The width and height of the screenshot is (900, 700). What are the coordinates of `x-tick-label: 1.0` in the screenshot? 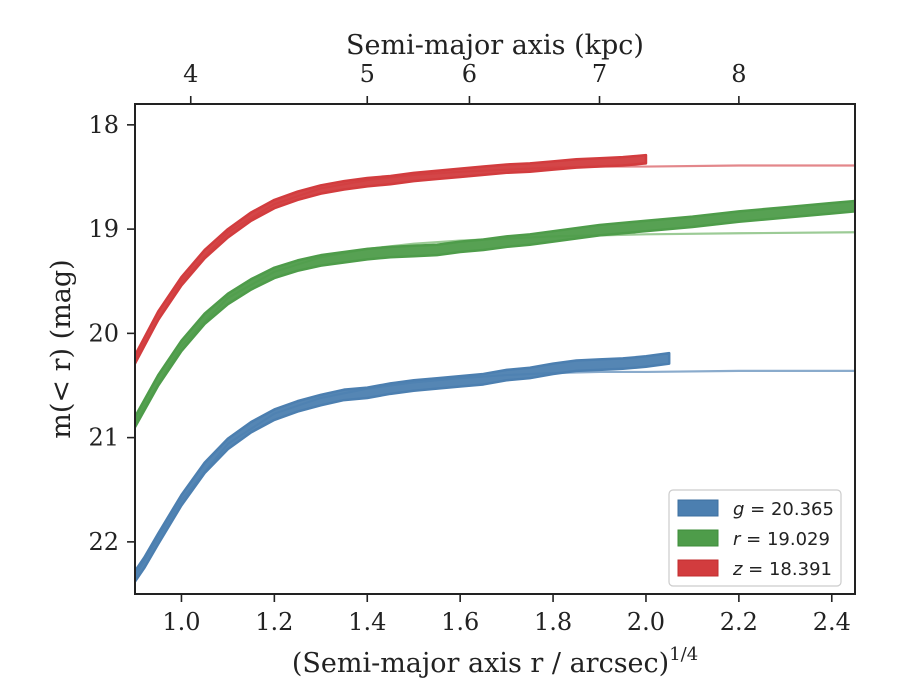 It's located at (181, 622).